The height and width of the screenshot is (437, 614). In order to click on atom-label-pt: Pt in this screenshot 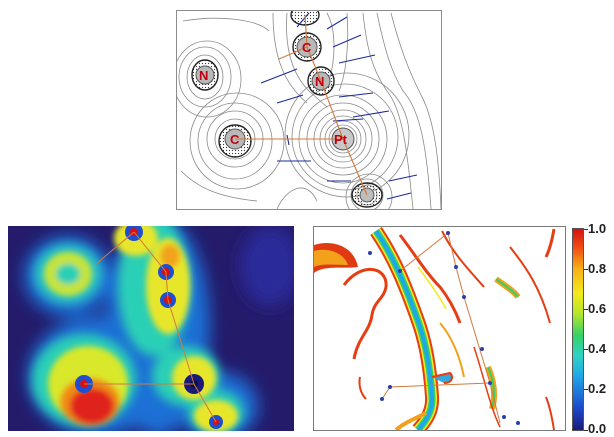, I will do `click(341, 139)`.